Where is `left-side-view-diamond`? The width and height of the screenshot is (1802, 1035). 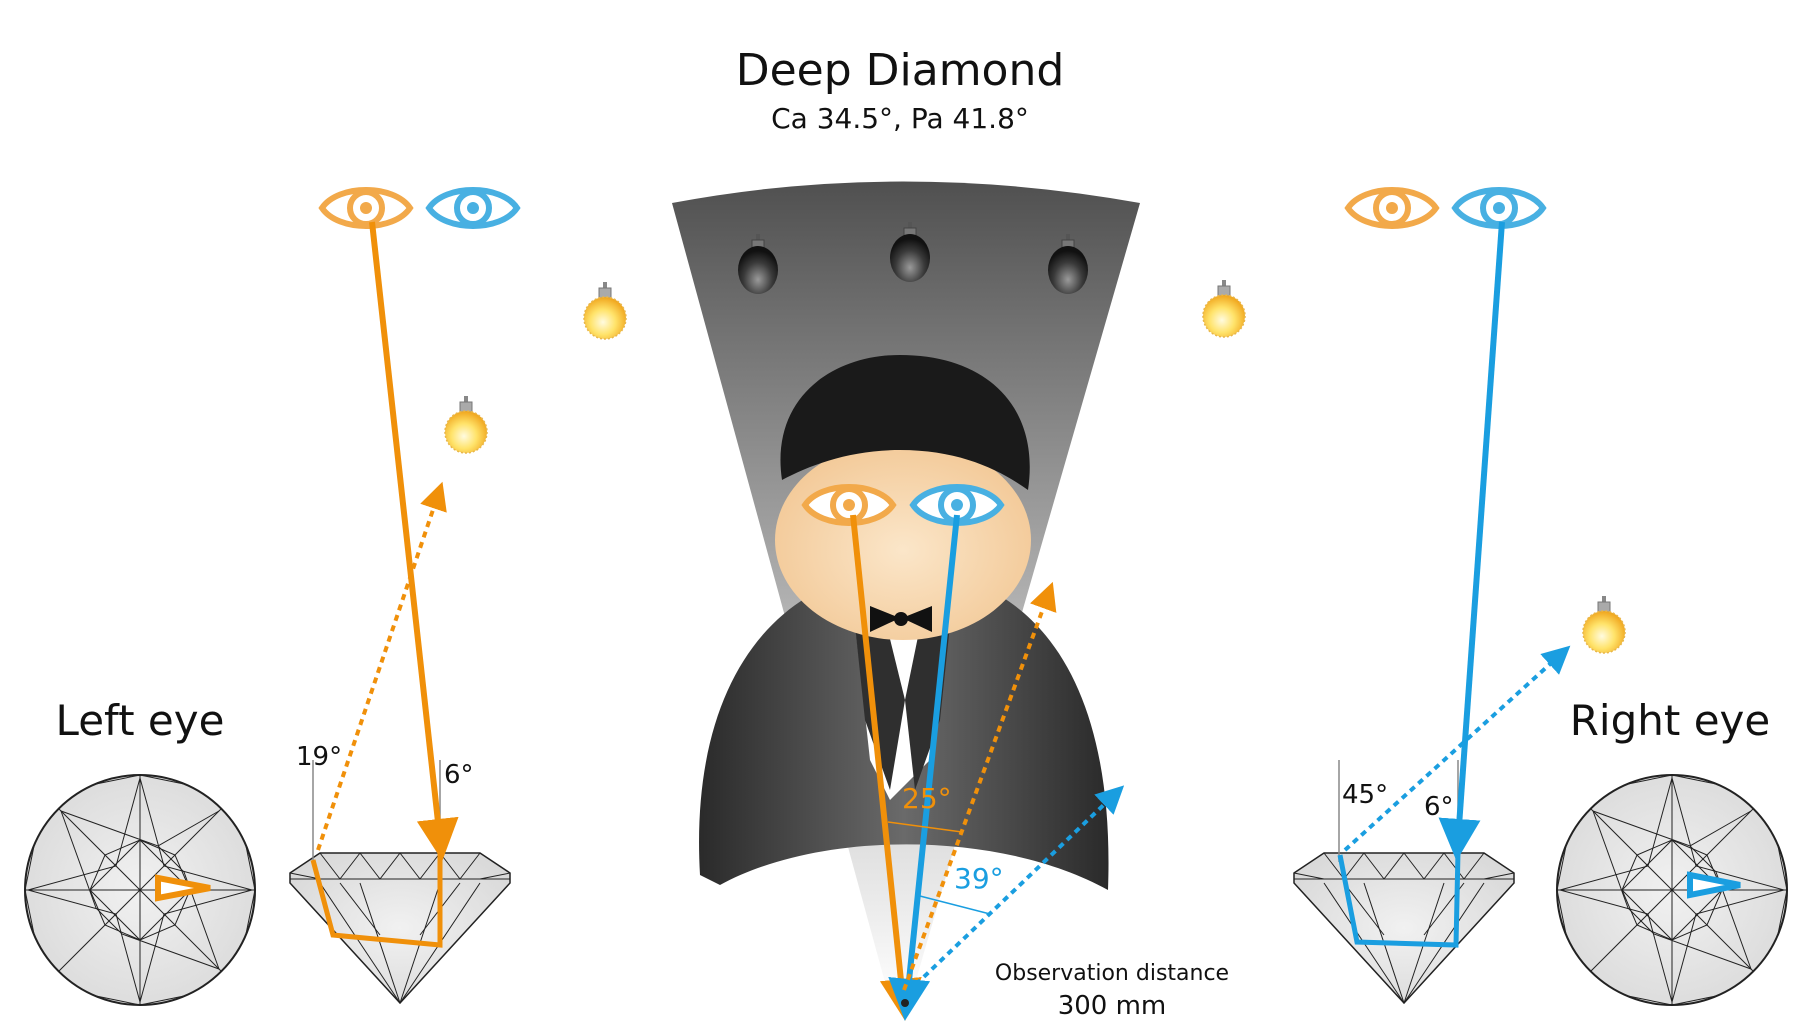
left-side-view-diamond is located at coordinates (400, 928).